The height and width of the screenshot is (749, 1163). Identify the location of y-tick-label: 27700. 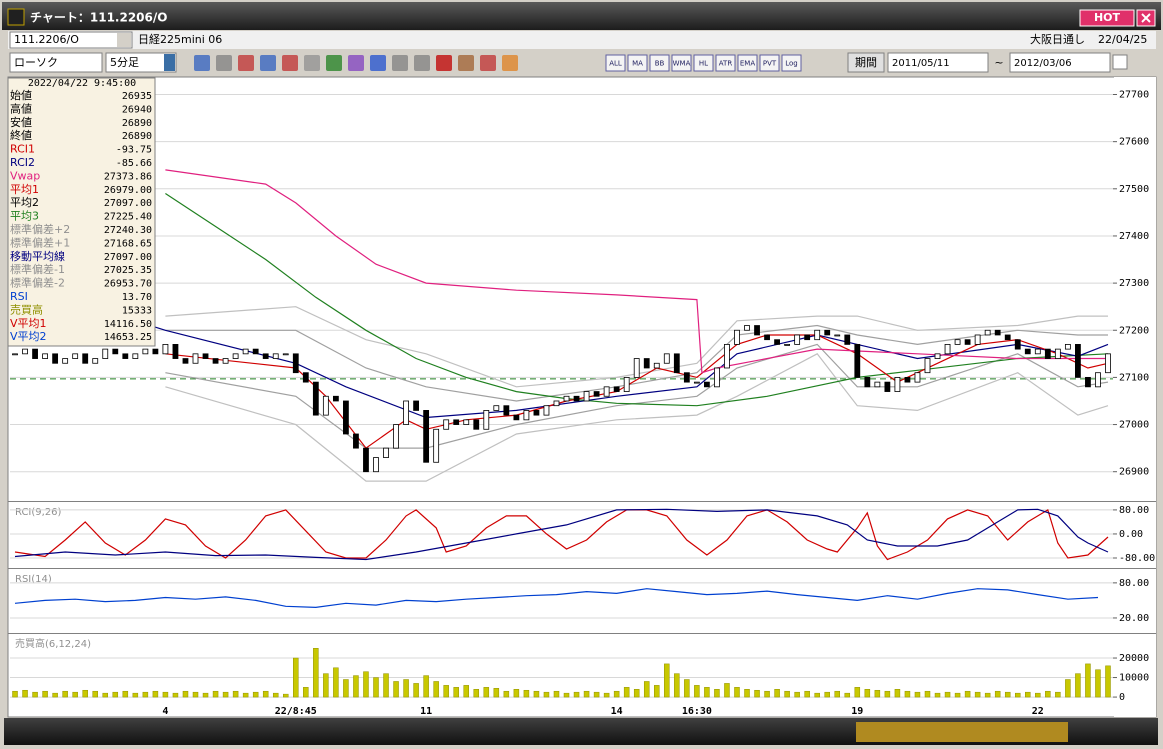
(1134, 95).